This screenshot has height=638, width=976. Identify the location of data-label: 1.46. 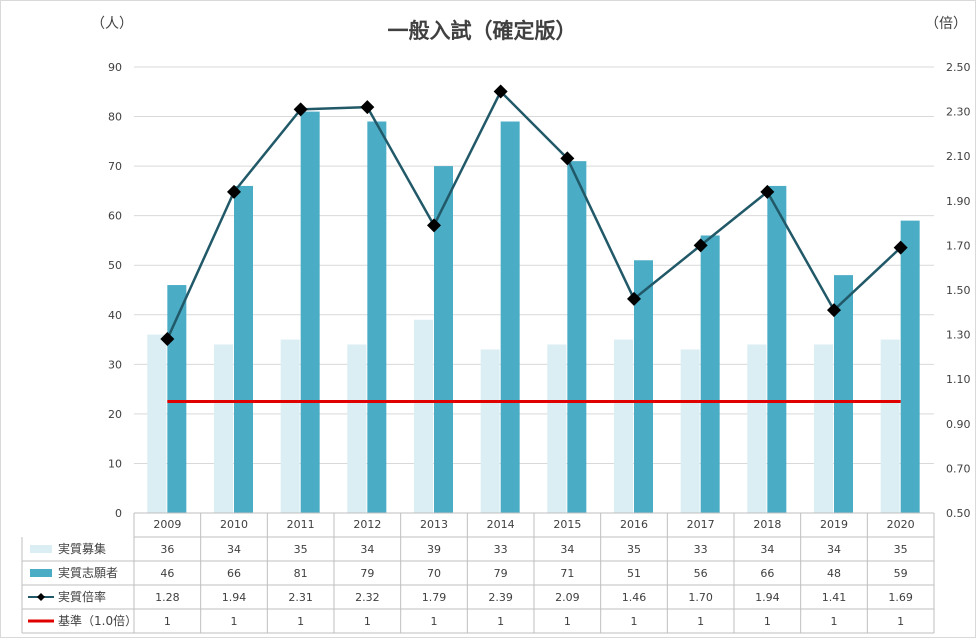
(634, 597).